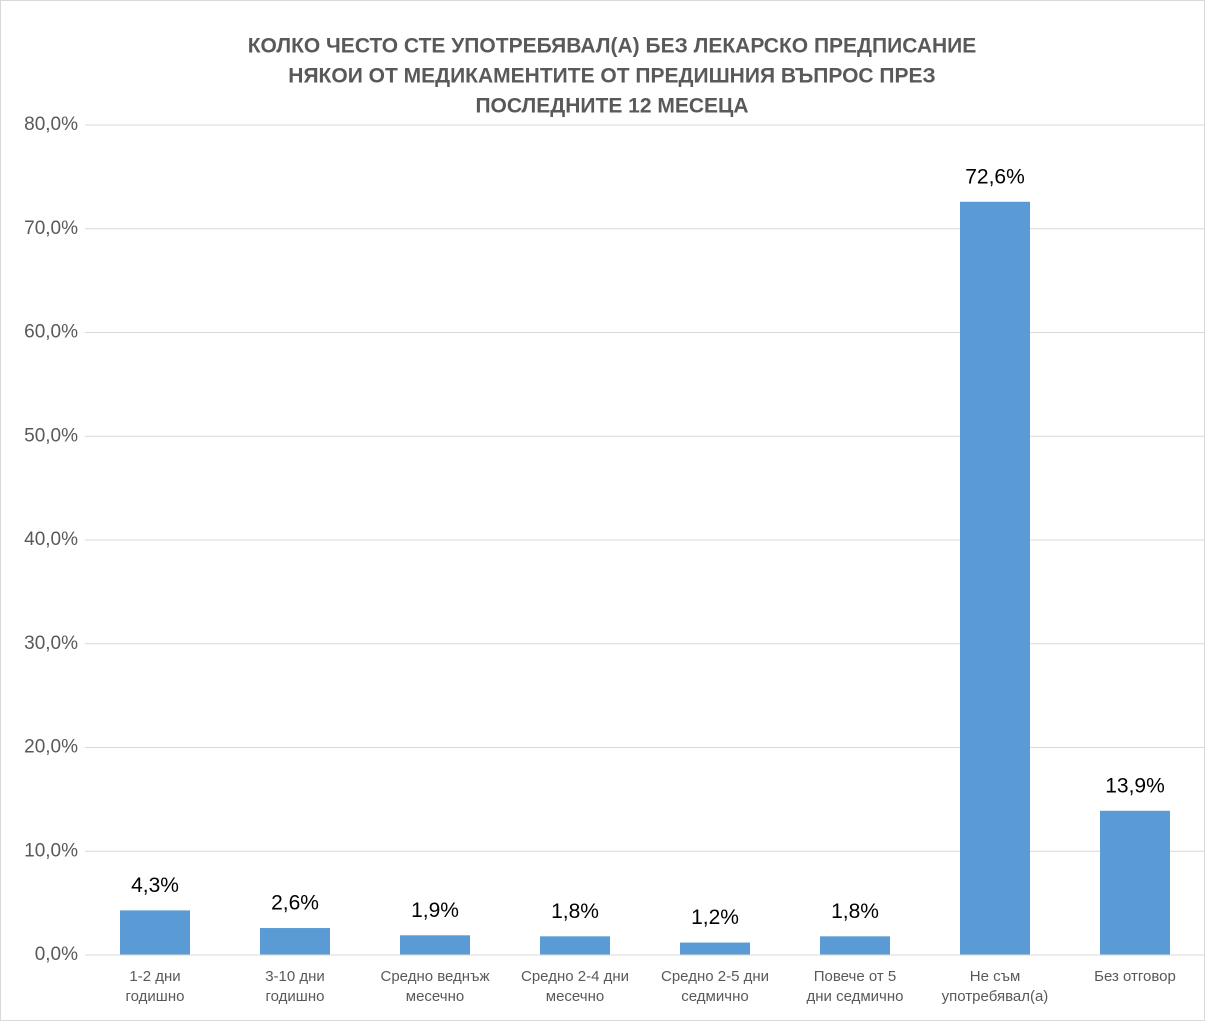 The image size is (1205, 1021). What do you see at coordinates (855, 986) in the screenshot?
I see `x-tick-label: Повече от 5 дни седмично` at bounding box center [855, 986].